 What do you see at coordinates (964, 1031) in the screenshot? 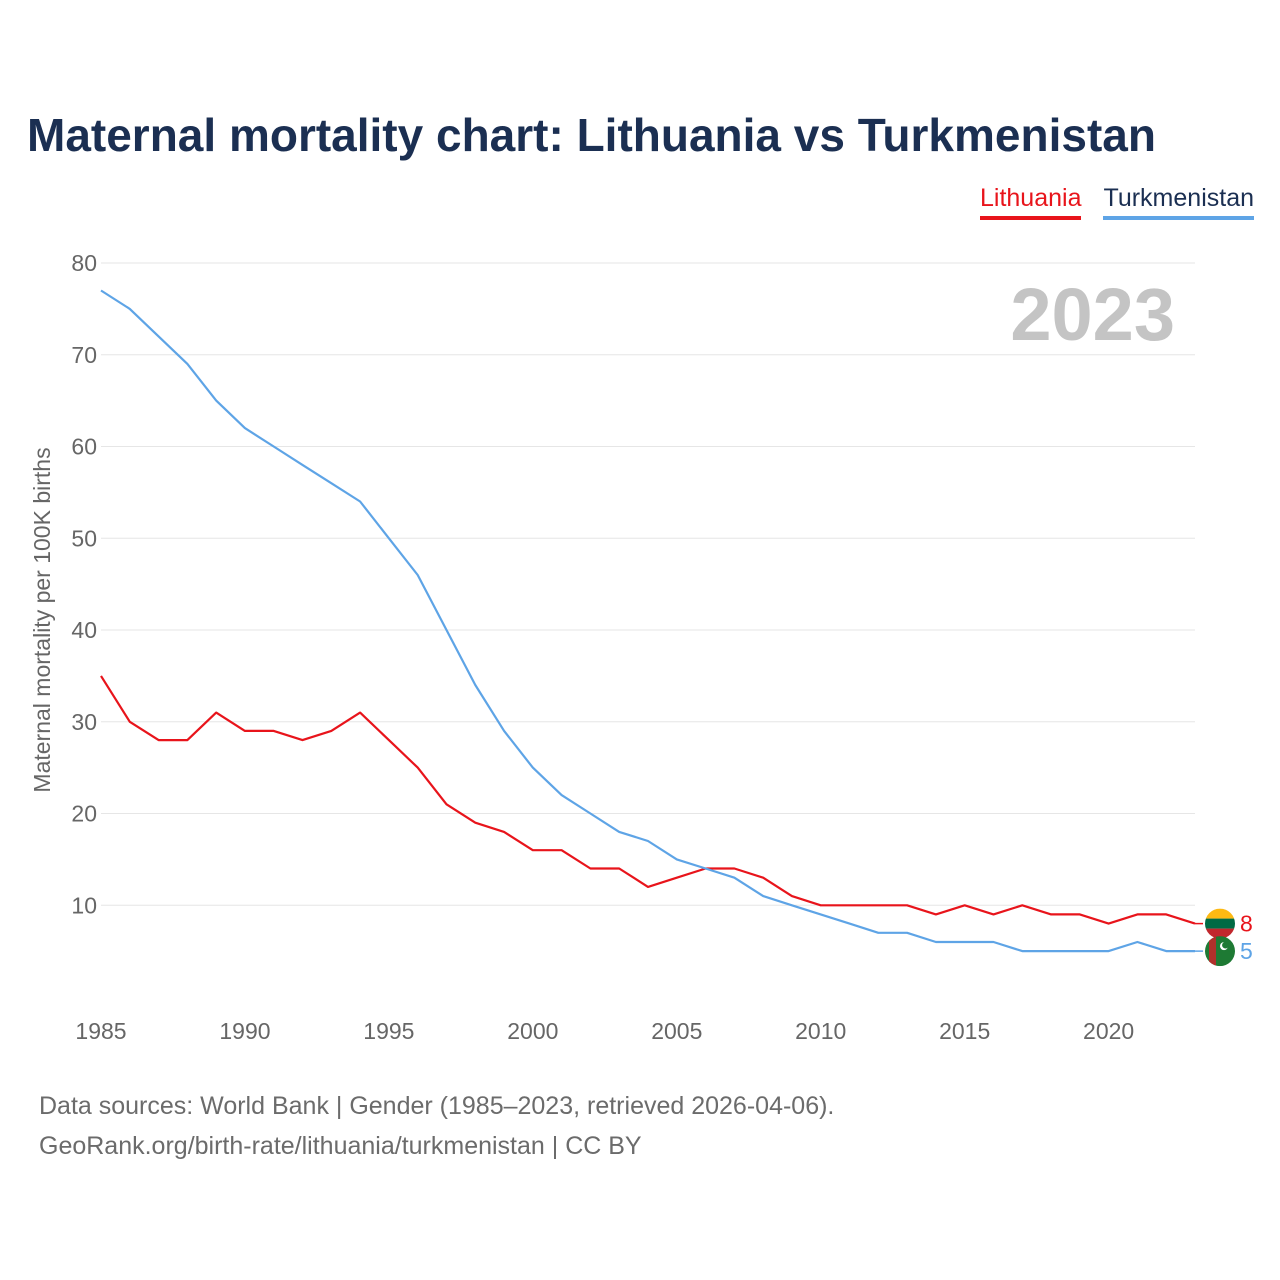
I see `x-tick-label: 2015` at bounding box center [964, 1031].